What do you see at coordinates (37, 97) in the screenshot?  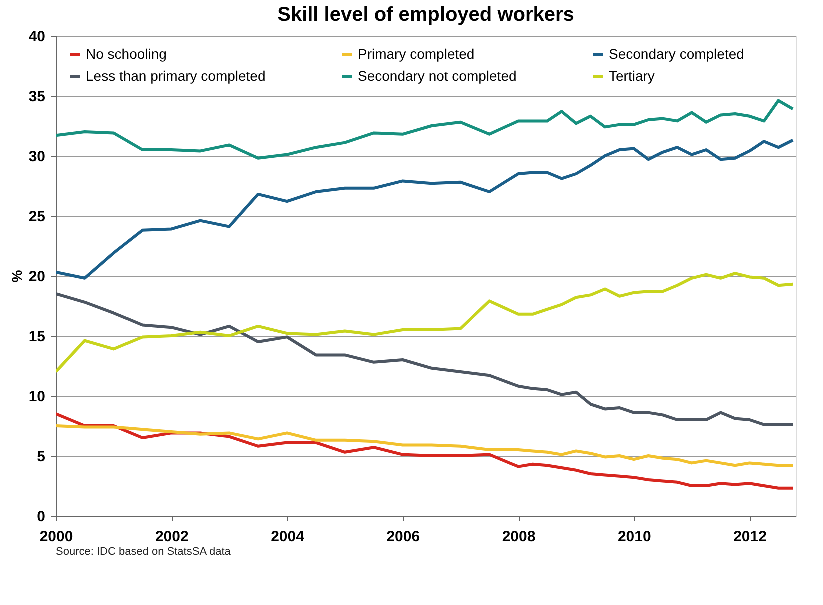 I see `y-tick-label: 35` at bounding box center [37, 97].